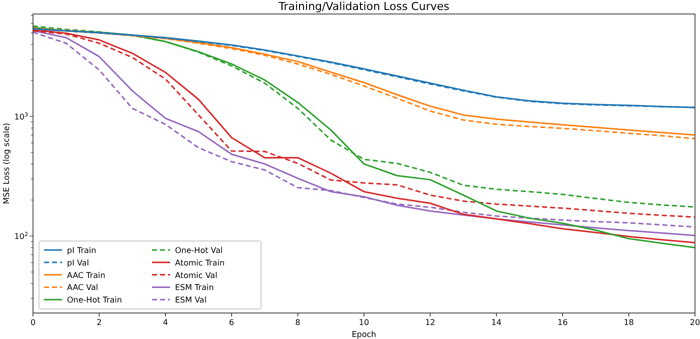  I want to click on y-tick-label: 10$^{3}$, so click(21, 116).